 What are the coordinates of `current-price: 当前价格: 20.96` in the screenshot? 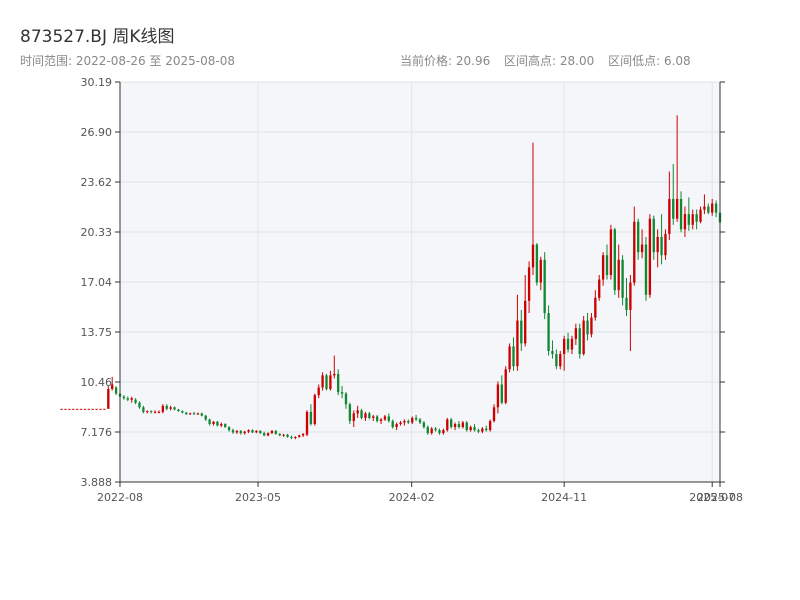 It's located at (445, 61).